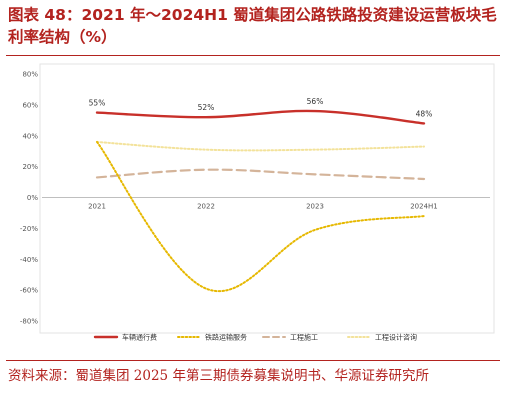  What do you see at coordinates (253, 55) in the screenshot?
I see `title-divider` at bounding box center [253, 55].